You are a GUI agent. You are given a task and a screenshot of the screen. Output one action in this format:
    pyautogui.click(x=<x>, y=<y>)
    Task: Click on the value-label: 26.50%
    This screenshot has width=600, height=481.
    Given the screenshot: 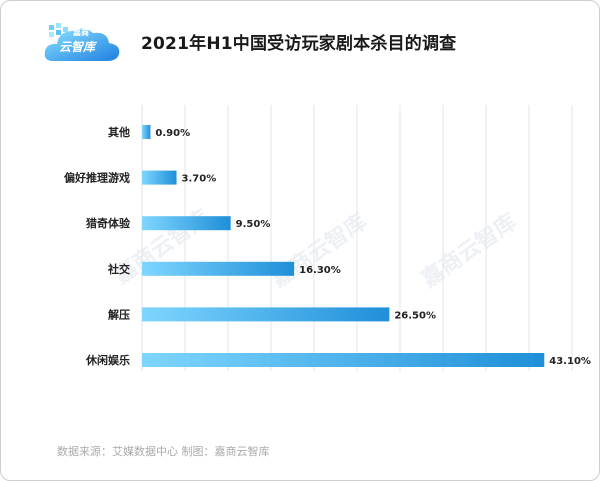 What is the action you would take?
    pyautogui.click(x=415, y=315)
    